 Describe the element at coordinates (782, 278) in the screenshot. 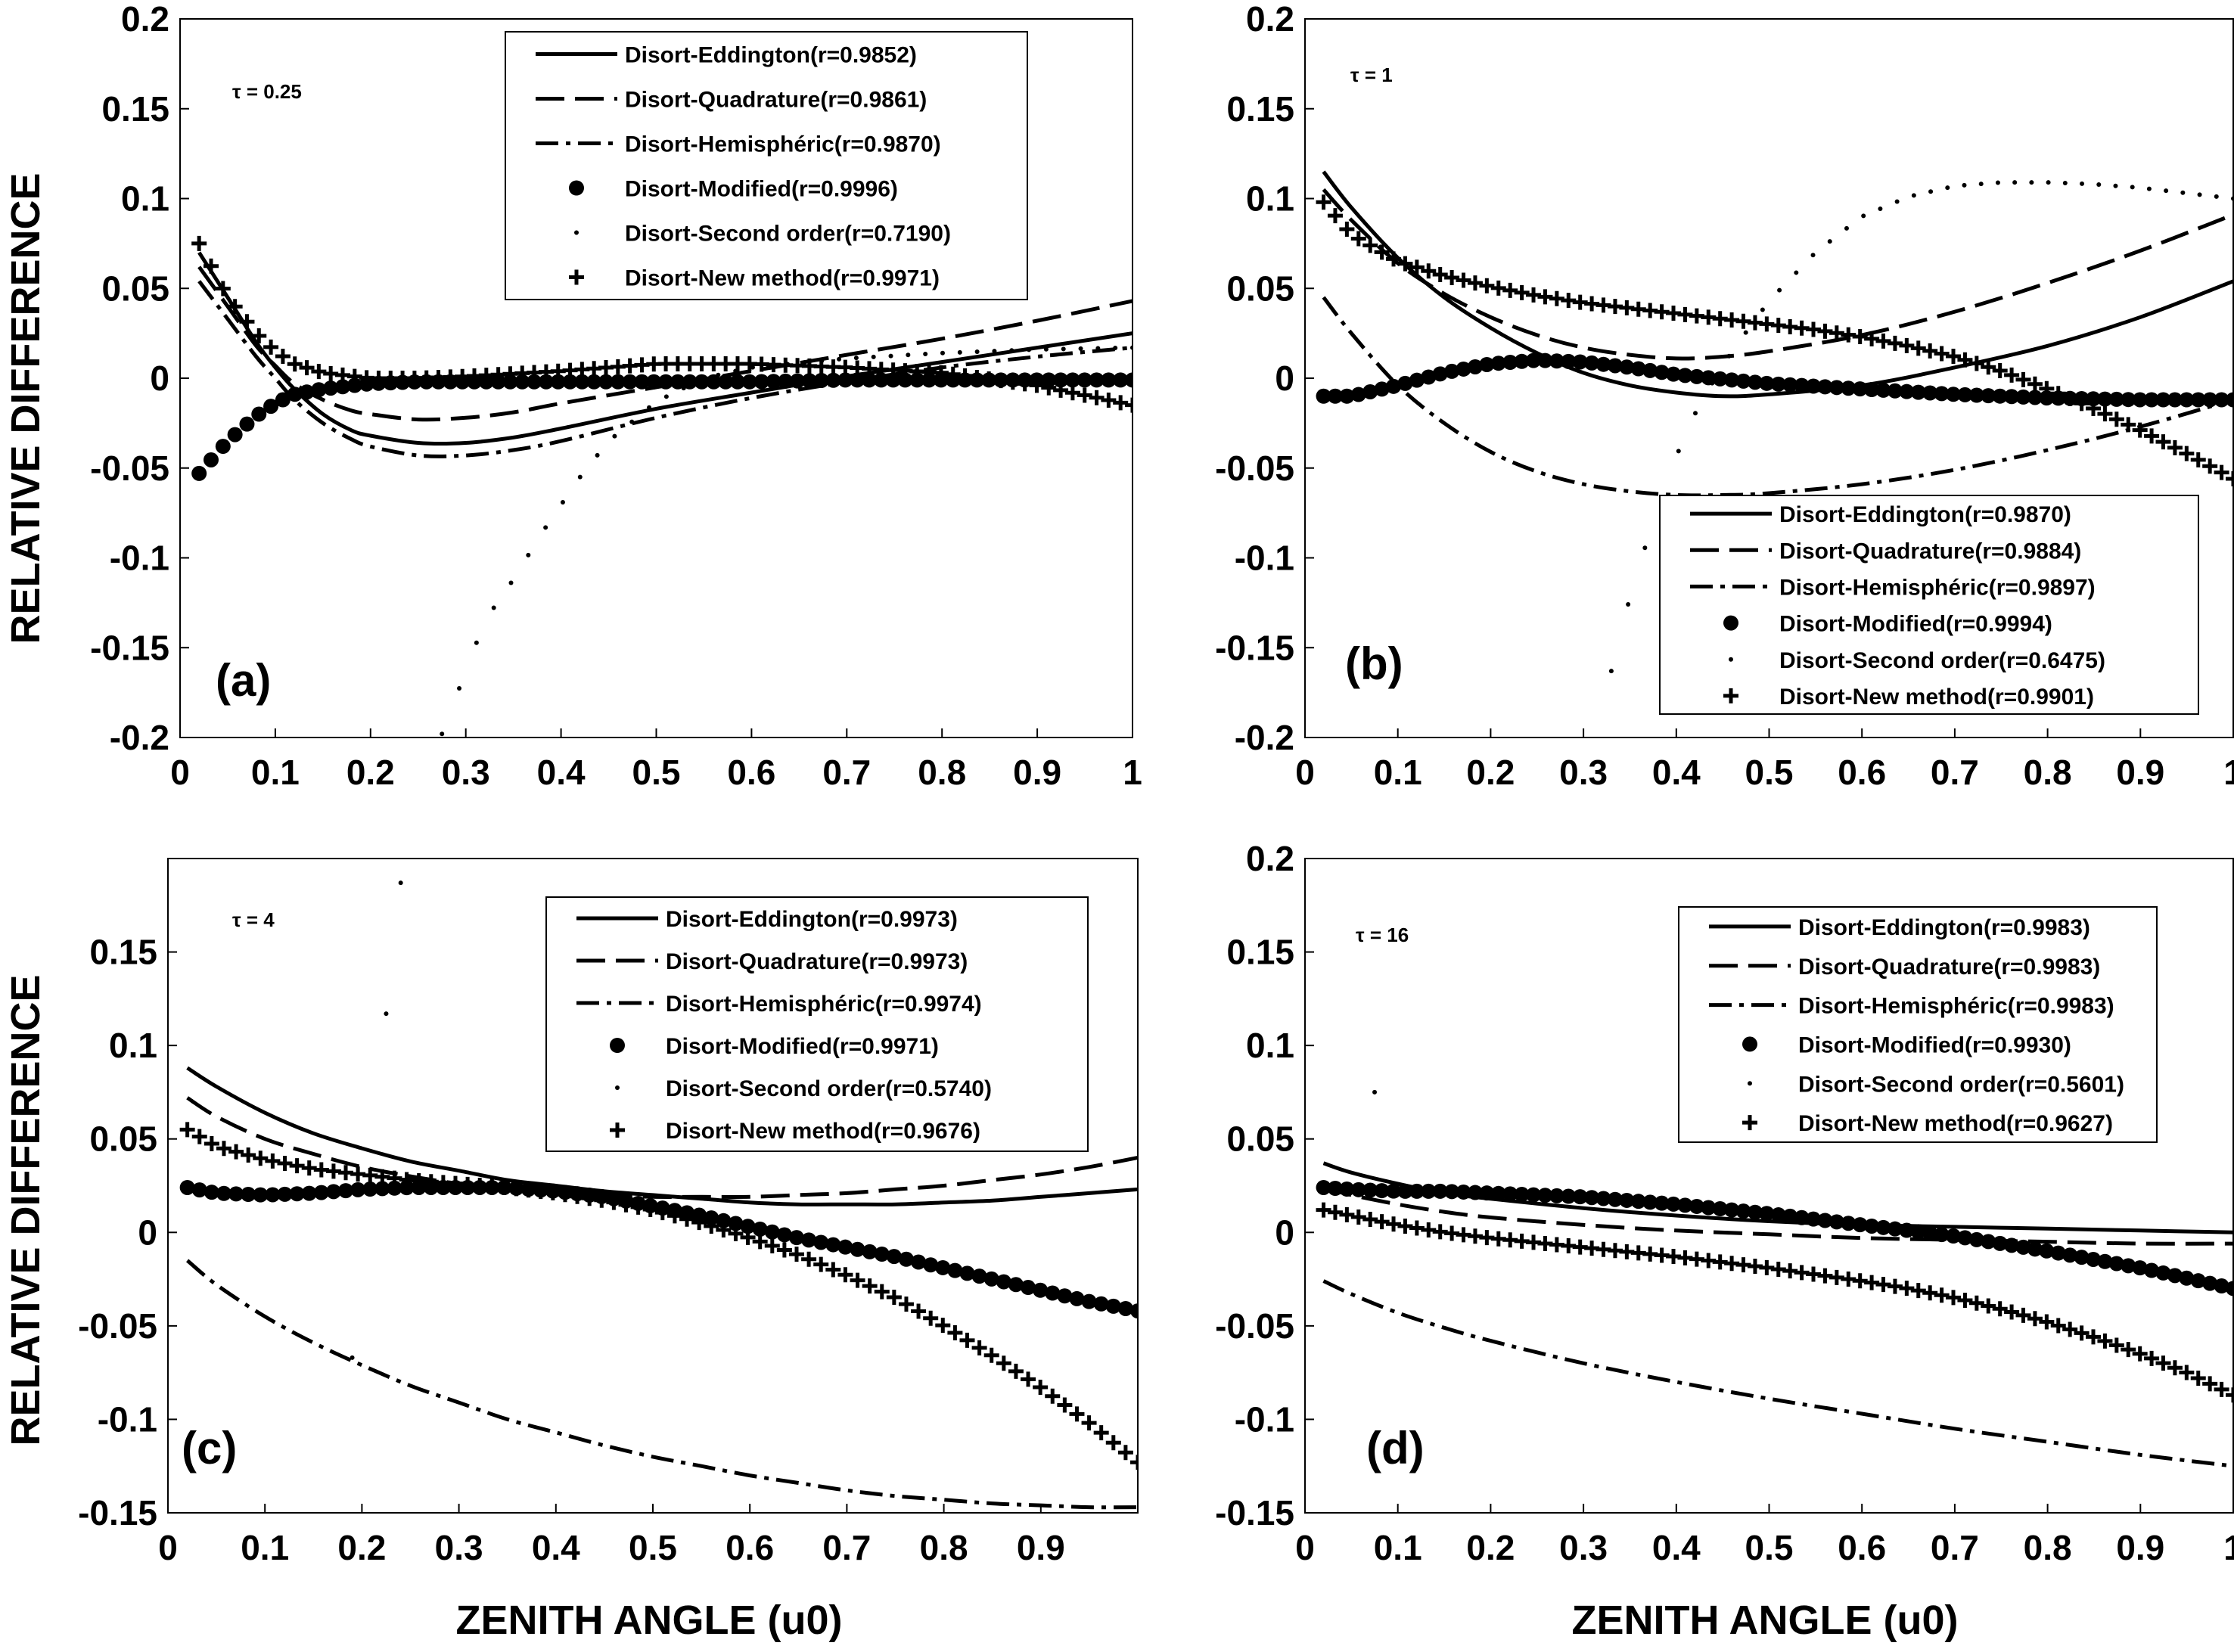

I see `legend-entry: Disort-New method(r=0.9971)` at that location.